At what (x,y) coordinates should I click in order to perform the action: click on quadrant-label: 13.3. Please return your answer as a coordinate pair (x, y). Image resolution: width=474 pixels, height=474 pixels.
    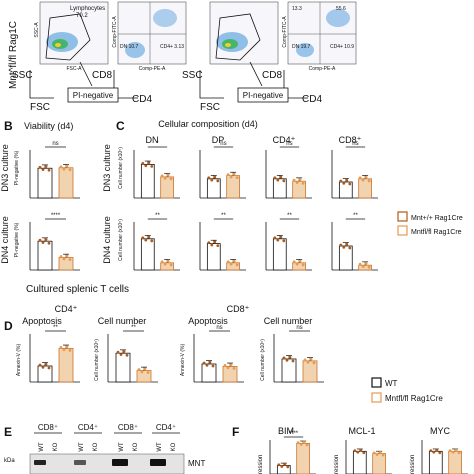
    Looking at the image, I should click on (297, 9).